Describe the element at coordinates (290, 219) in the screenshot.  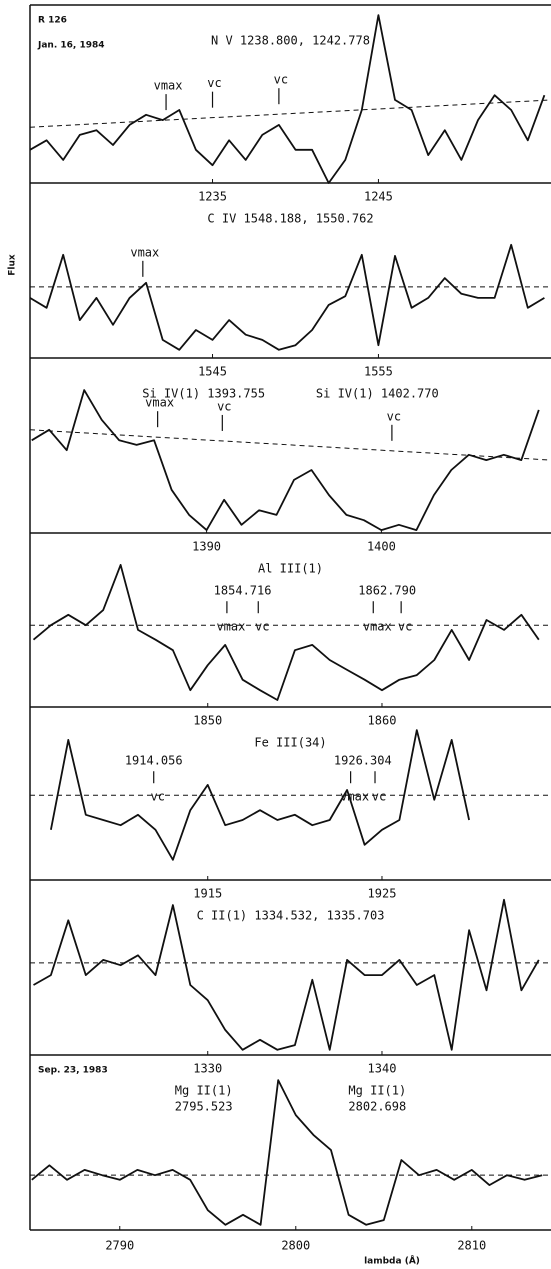
I see `panel-title: C IV 1548.188, 1550.762` at that location.